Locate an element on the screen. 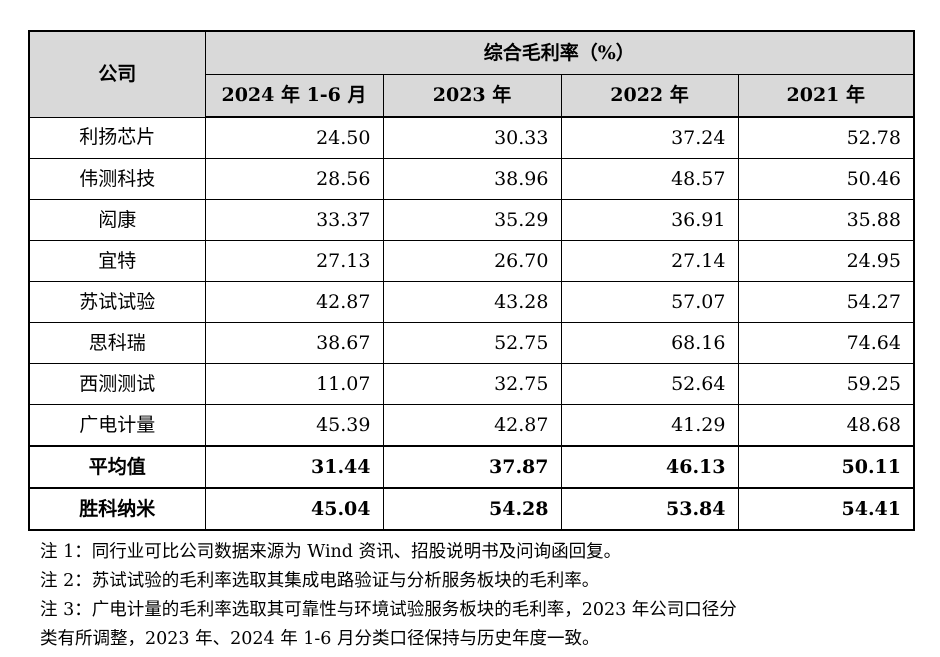 The image size is (940, 657). table-row: 广电计量 45.39 42.87 41.29 48.68 is located at coordinates (471, 425).